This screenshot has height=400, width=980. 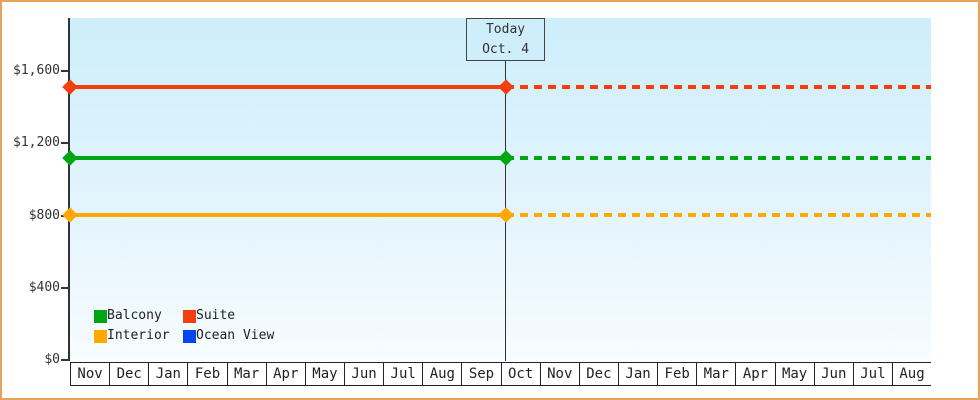 I want to click on price-line-suite-dotted, so click(x=718, y=87).